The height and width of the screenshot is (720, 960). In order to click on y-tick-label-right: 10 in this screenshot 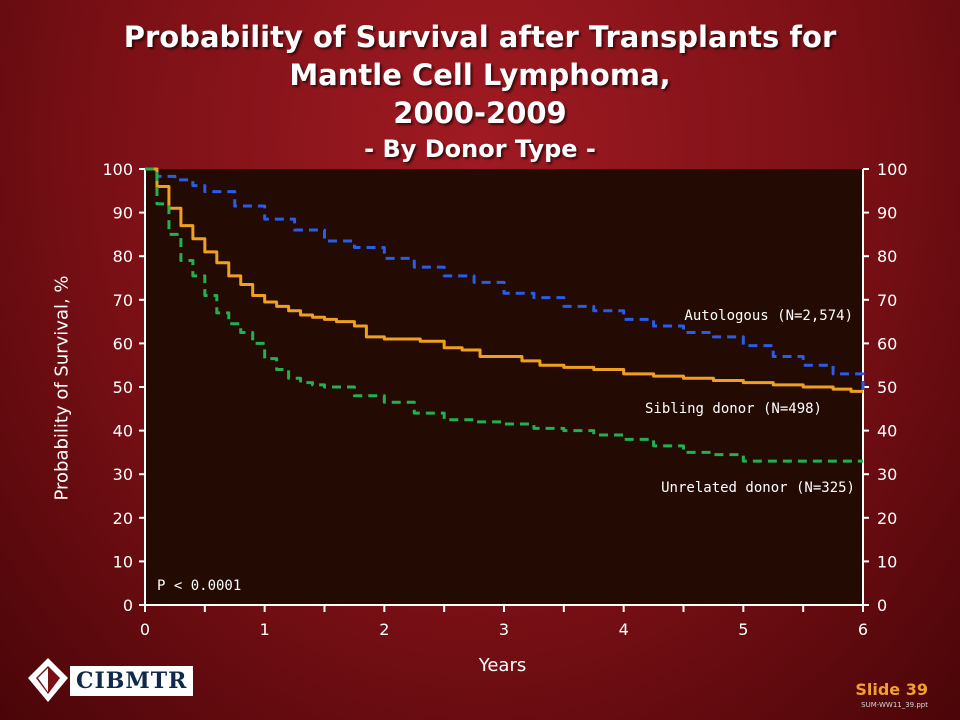, I will do `click(887, 561)`.